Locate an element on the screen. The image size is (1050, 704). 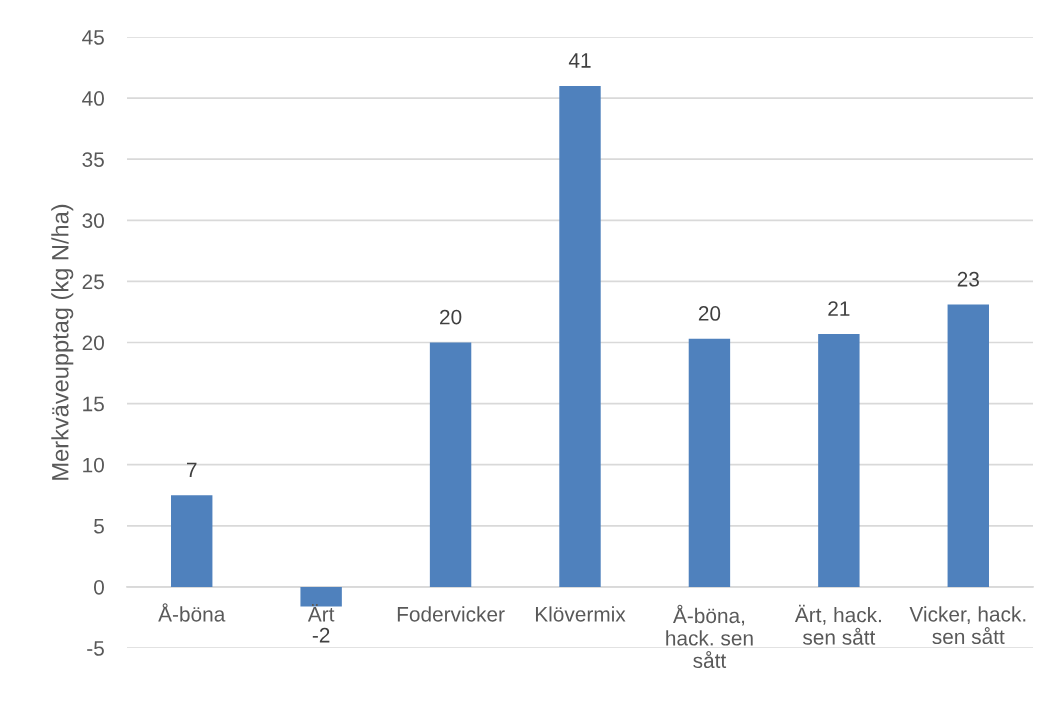
y-tick-label: 0 is located at coordinates (99, 587).